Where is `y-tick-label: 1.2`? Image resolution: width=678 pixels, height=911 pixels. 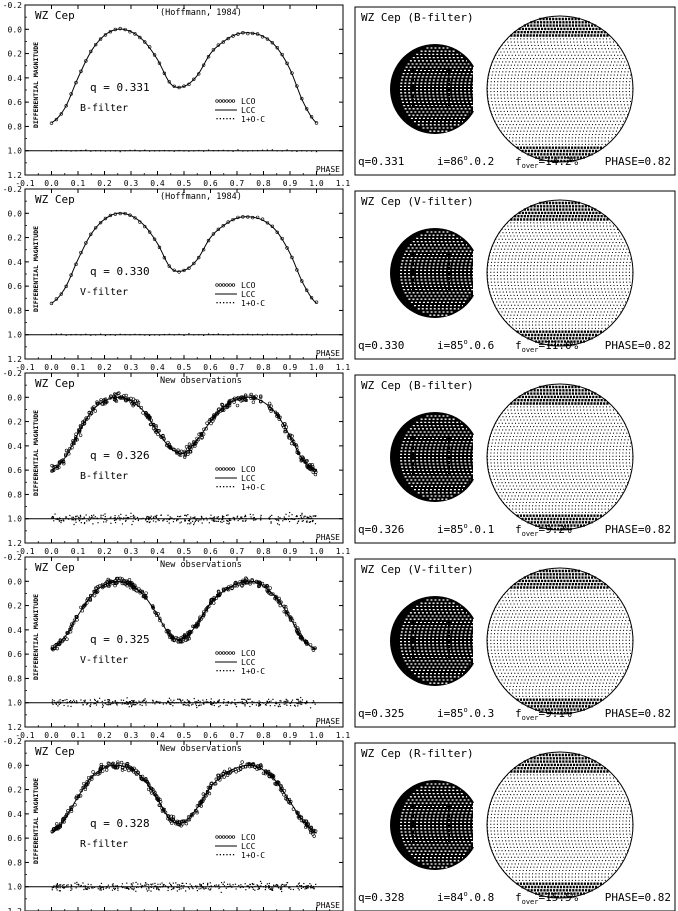
y-tick-label: 1.2 is located at coordinates (15, 727).